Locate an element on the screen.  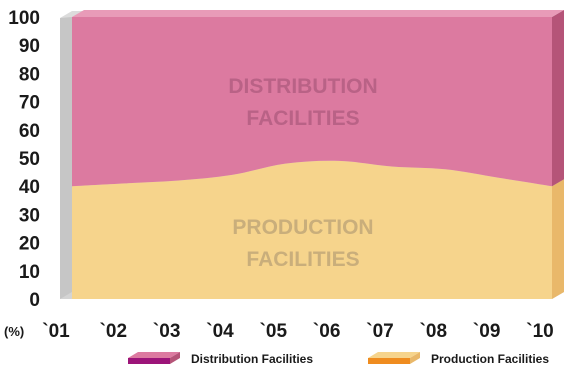
area-label-distribution-facilities: DISTRIBUTION is located at coordinates (302, 86).